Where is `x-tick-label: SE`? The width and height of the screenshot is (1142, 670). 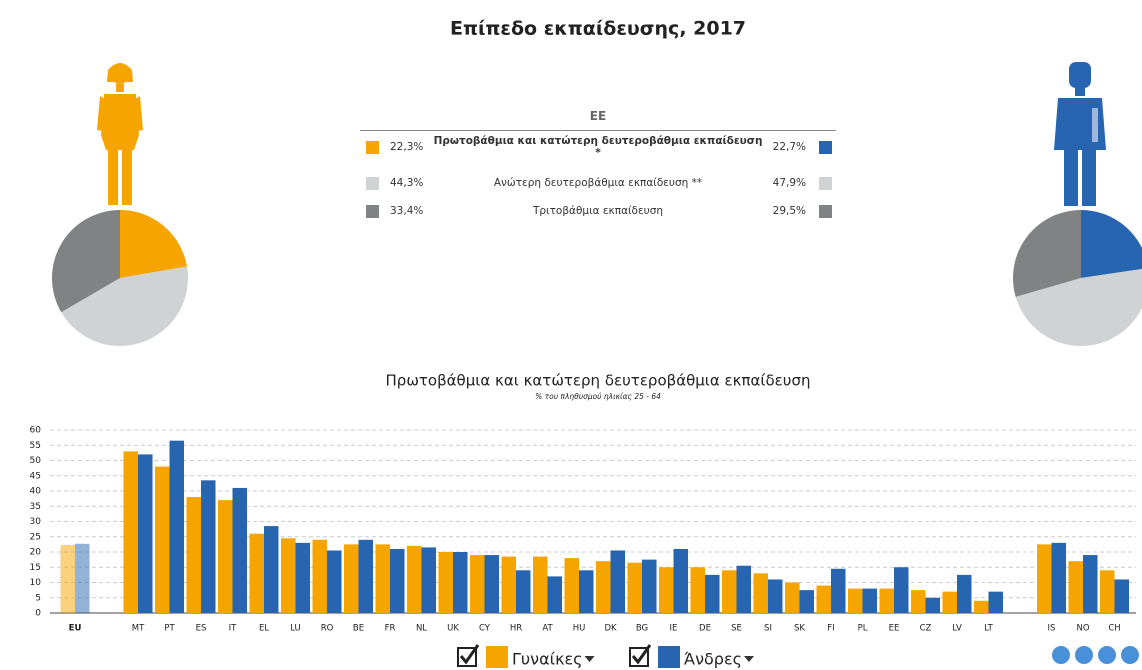
x-tick-label: SE is located at coordinates (736, 629).